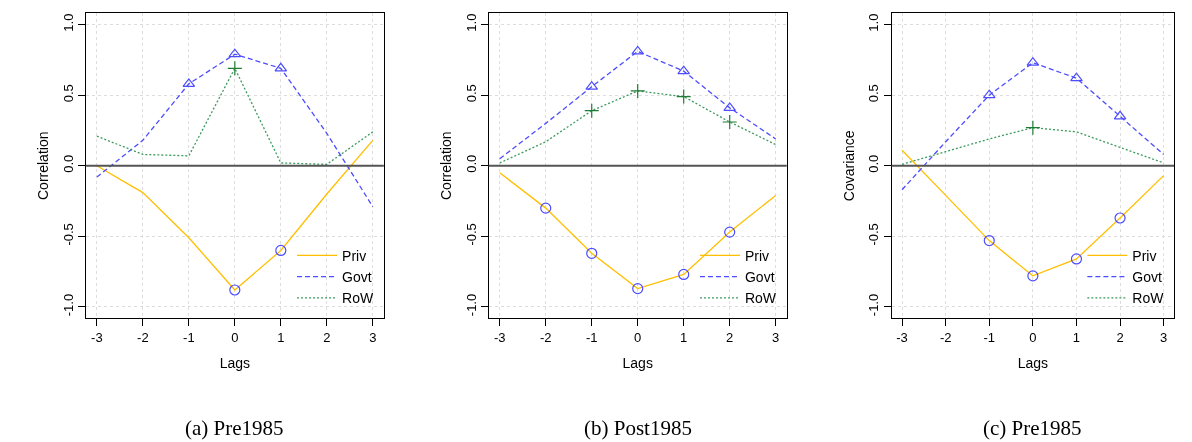 This screenshot has height=442, width=1192. I want to click on y-axis-title: Covariance, so click(849, 166).